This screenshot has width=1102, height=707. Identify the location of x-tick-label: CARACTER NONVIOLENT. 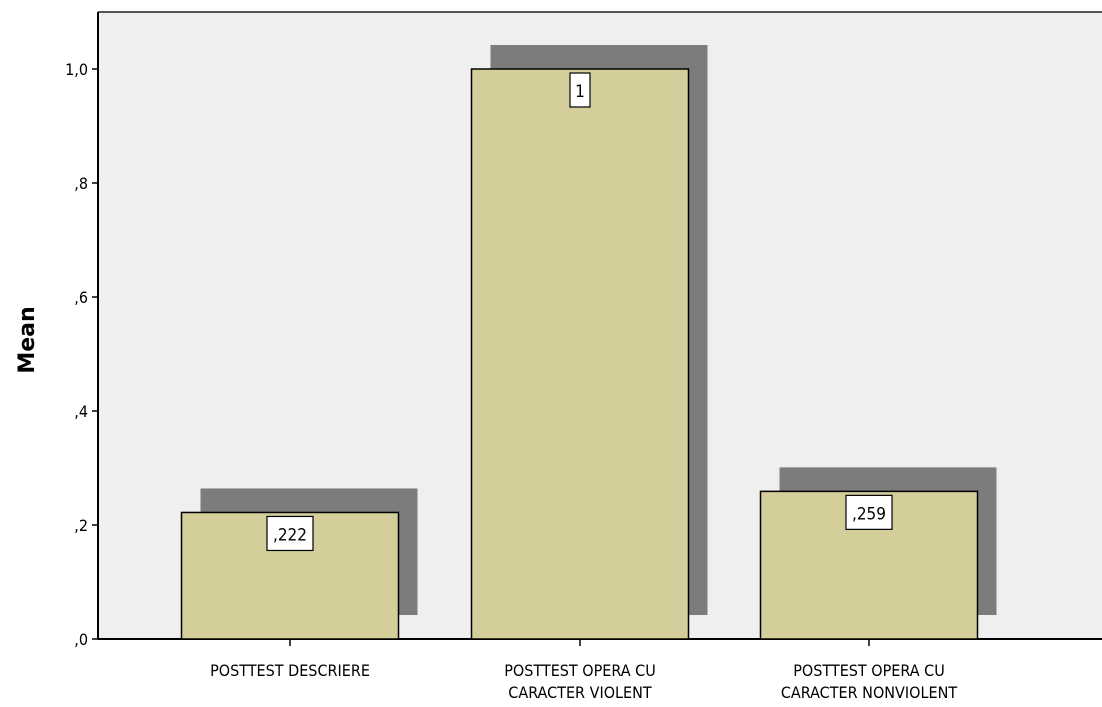
(869, 692).